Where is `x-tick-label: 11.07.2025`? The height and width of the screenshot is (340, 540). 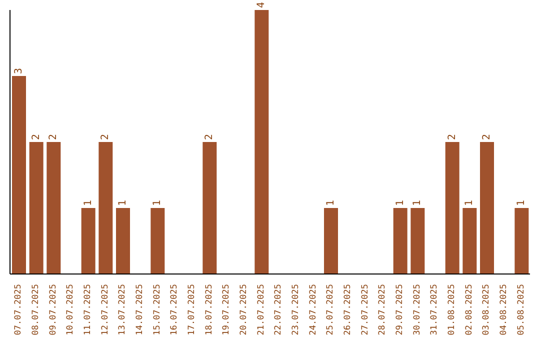 x-tick-label: 11.07.2025 is located at coordinates (88, 310).